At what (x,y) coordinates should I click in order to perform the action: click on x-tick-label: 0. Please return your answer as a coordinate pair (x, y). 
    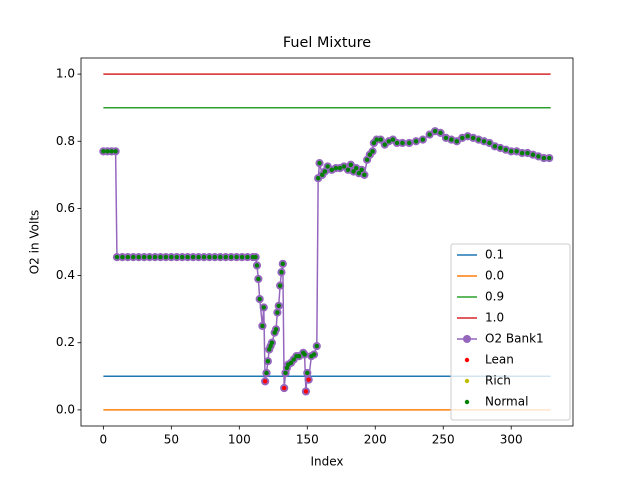
    Looking at the image, I should click on (104, 440).